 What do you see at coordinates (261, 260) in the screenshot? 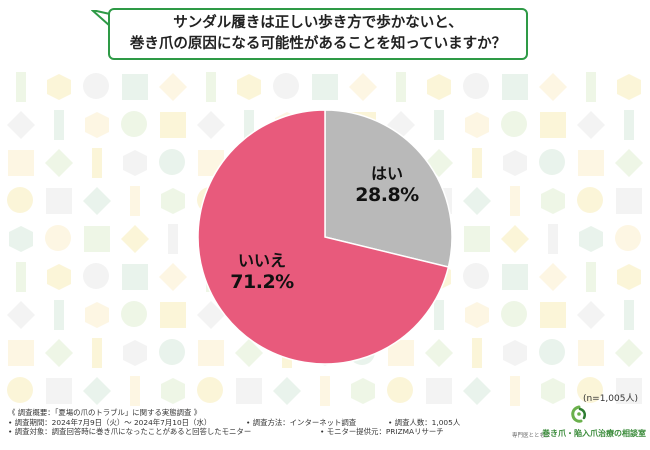
I see `slice-label-iie-name: いいえ` at bounding box center [261, 260].